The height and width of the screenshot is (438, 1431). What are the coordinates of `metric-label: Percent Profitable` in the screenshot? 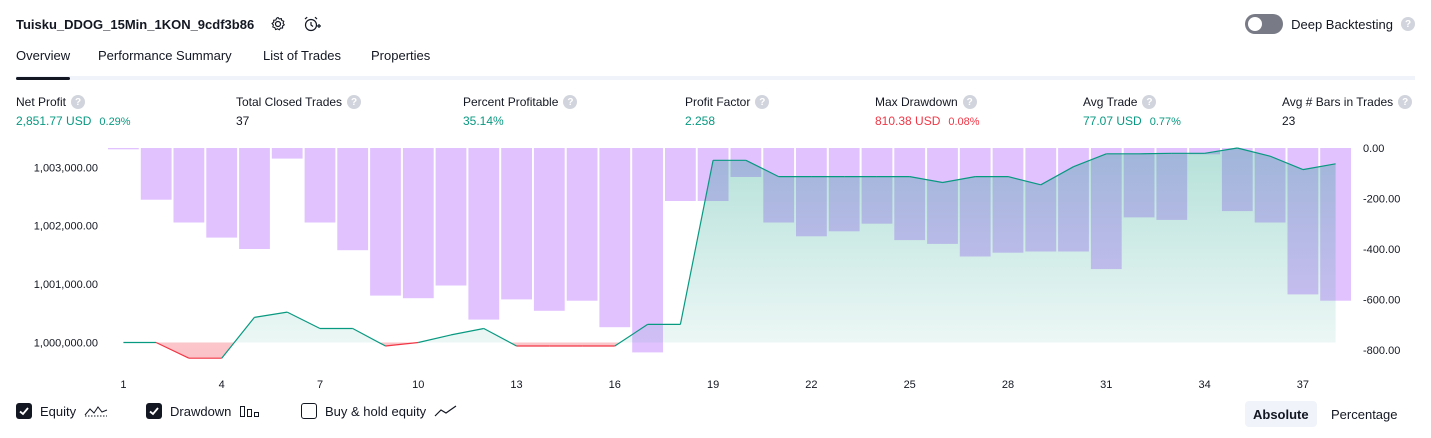 It's located at (511, 102).